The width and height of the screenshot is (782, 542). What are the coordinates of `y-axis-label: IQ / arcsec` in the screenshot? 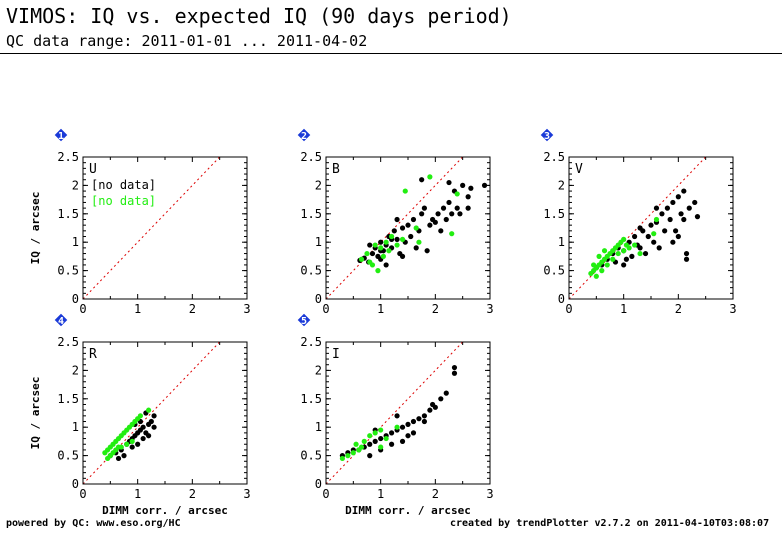 It's located at (35, 228).